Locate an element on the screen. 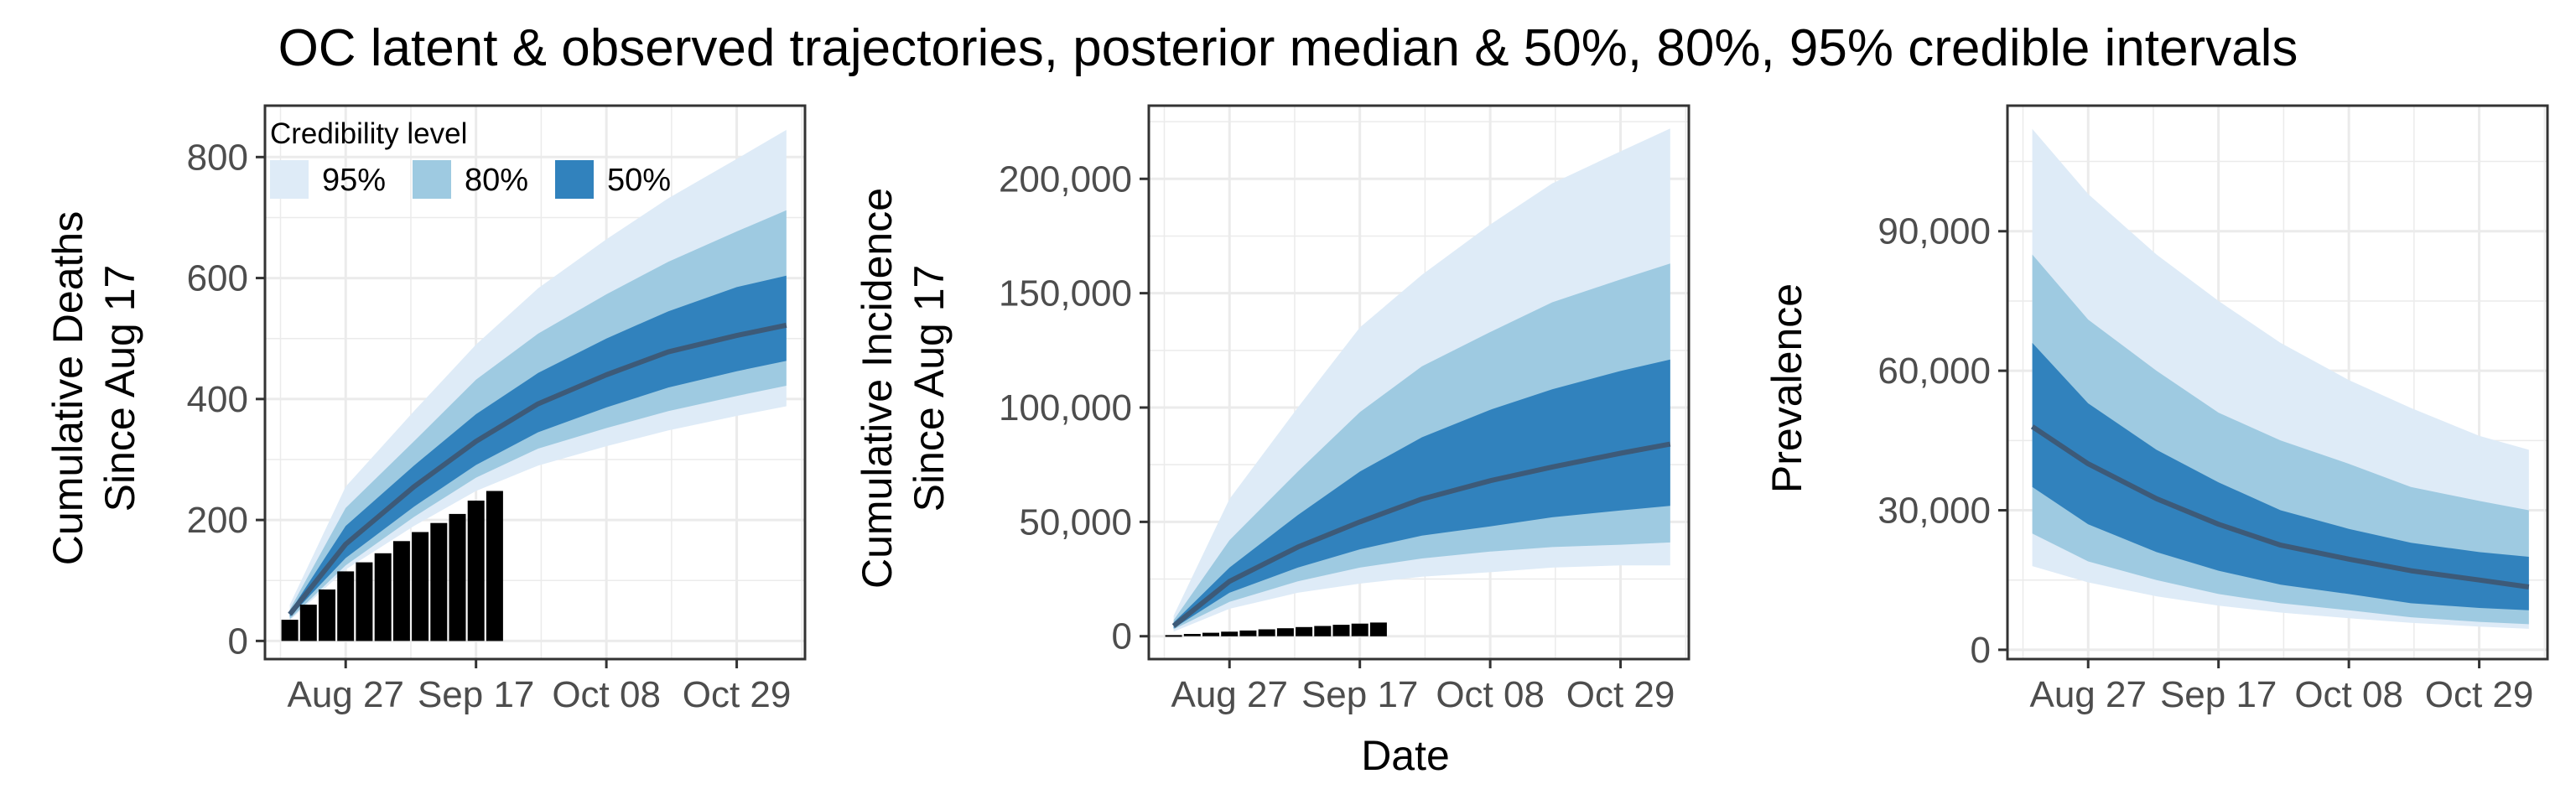  panel-border-prevalence is located at coordinates (2277, 382).